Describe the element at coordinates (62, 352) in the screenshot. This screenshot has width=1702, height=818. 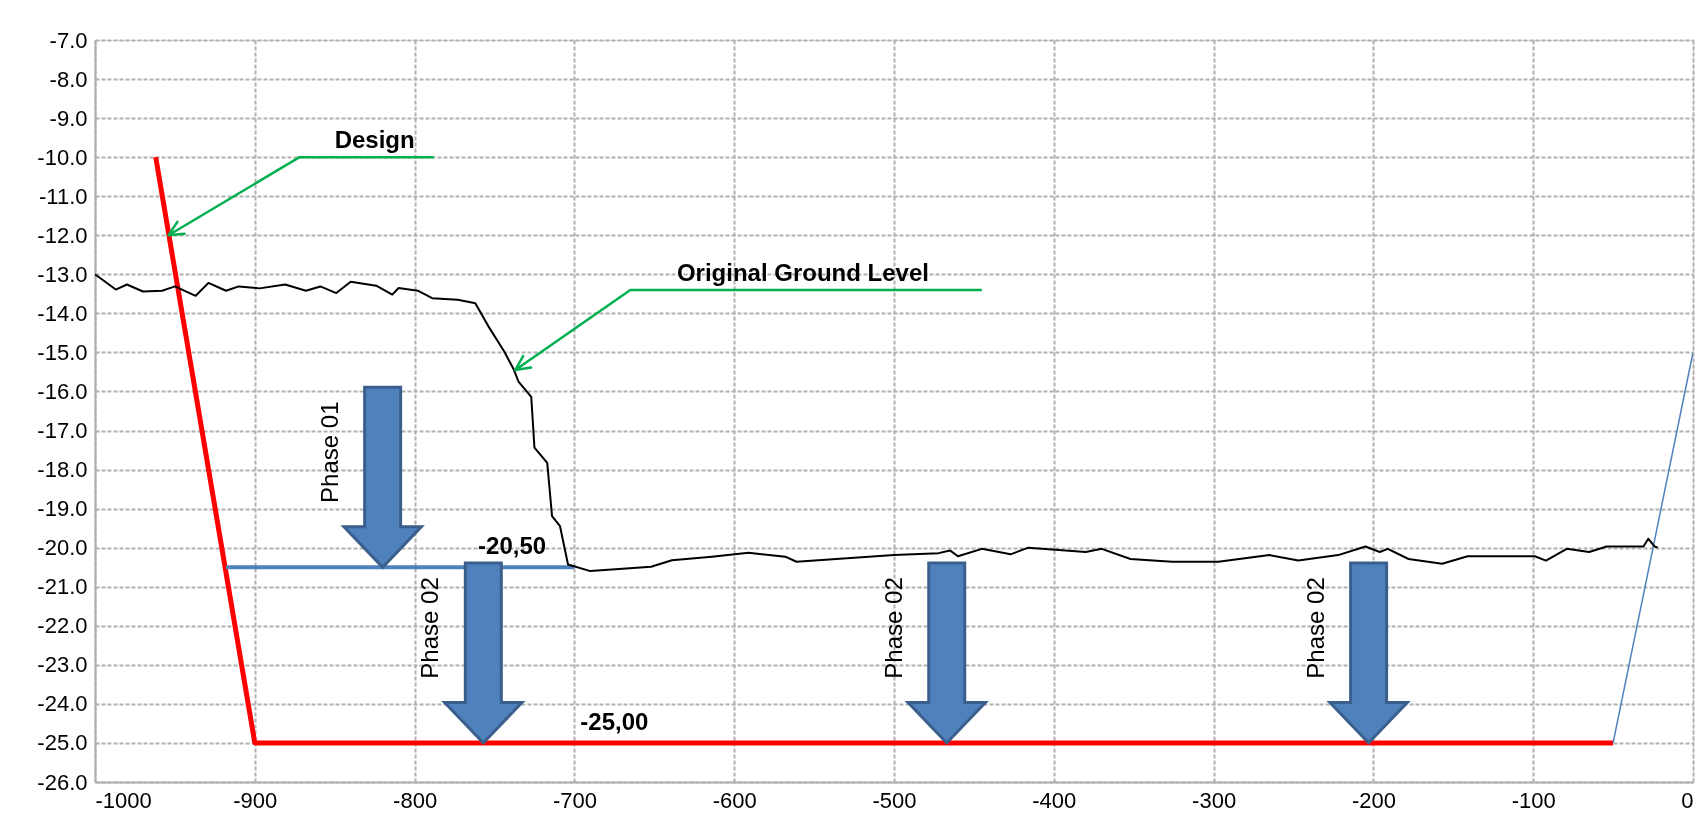
I see `y-tick-label: -15.0` at that location.